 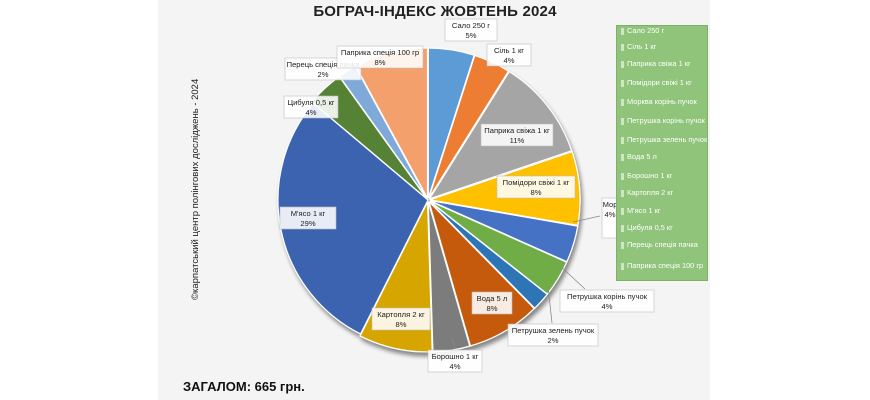 I want to click on data-label-name: Помідори свіжі 1 кг, so click(x=536, y=182).